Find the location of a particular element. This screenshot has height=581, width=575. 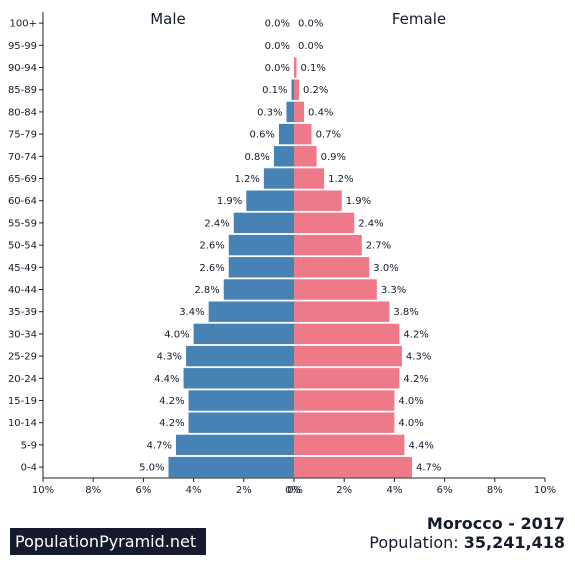

age-group-label: 45-49 is located at coordinates (22, 268).